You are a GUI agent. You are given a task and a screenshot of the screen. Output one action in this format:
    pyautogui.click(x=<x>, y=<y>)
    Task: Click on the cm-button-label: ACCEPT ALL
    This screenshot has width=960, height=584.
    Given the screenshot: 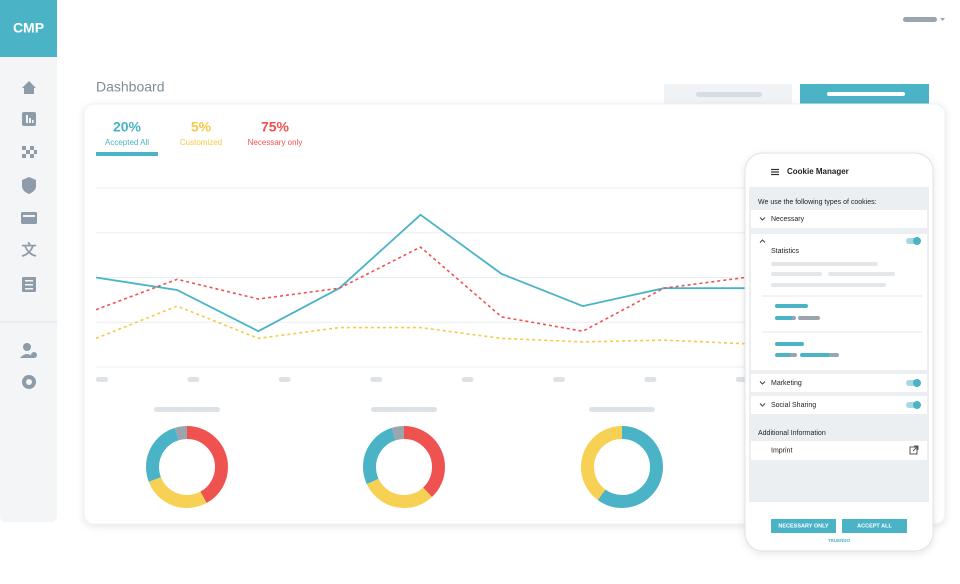 What is the action you would take?
    pyautogui.click(x=874, y=526)
    